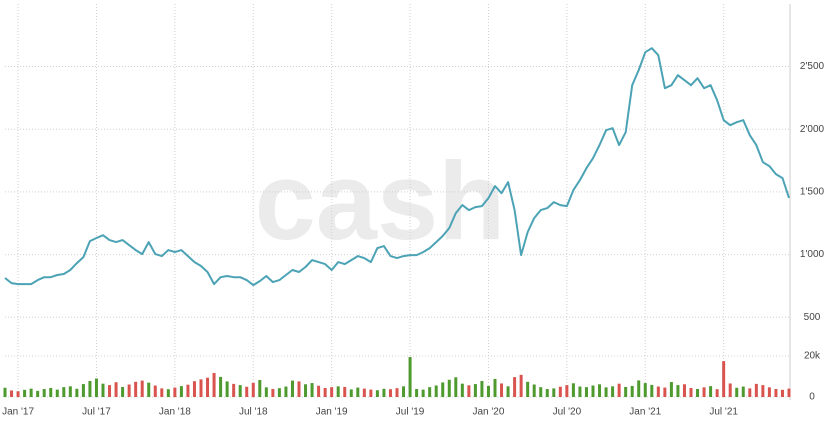 The image size is (830, 424). What do you see at coordinates (253, 412) in the screenshot?
I see `x-tick-label: Jul '18` at bounding box center [253, 412].